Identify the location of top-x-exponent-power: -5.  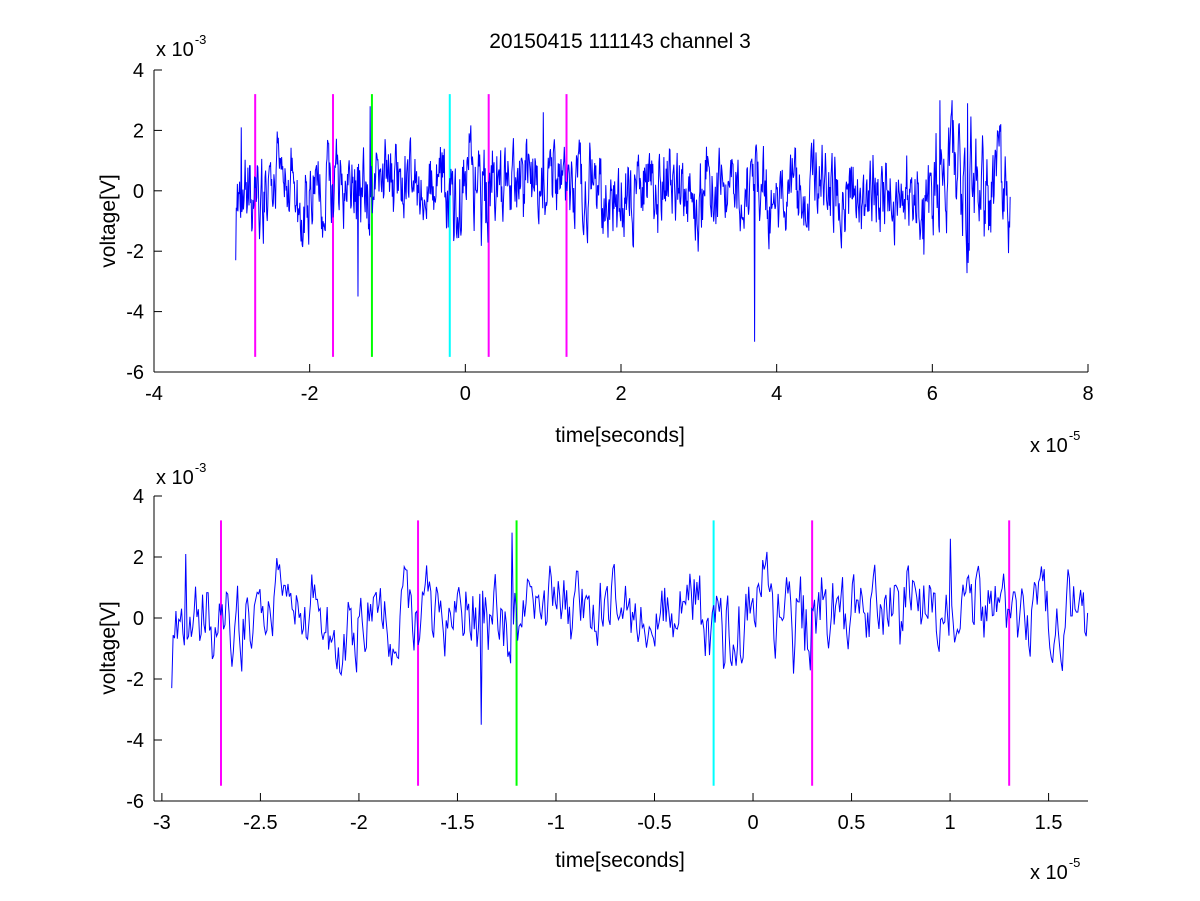
(1075, 435).